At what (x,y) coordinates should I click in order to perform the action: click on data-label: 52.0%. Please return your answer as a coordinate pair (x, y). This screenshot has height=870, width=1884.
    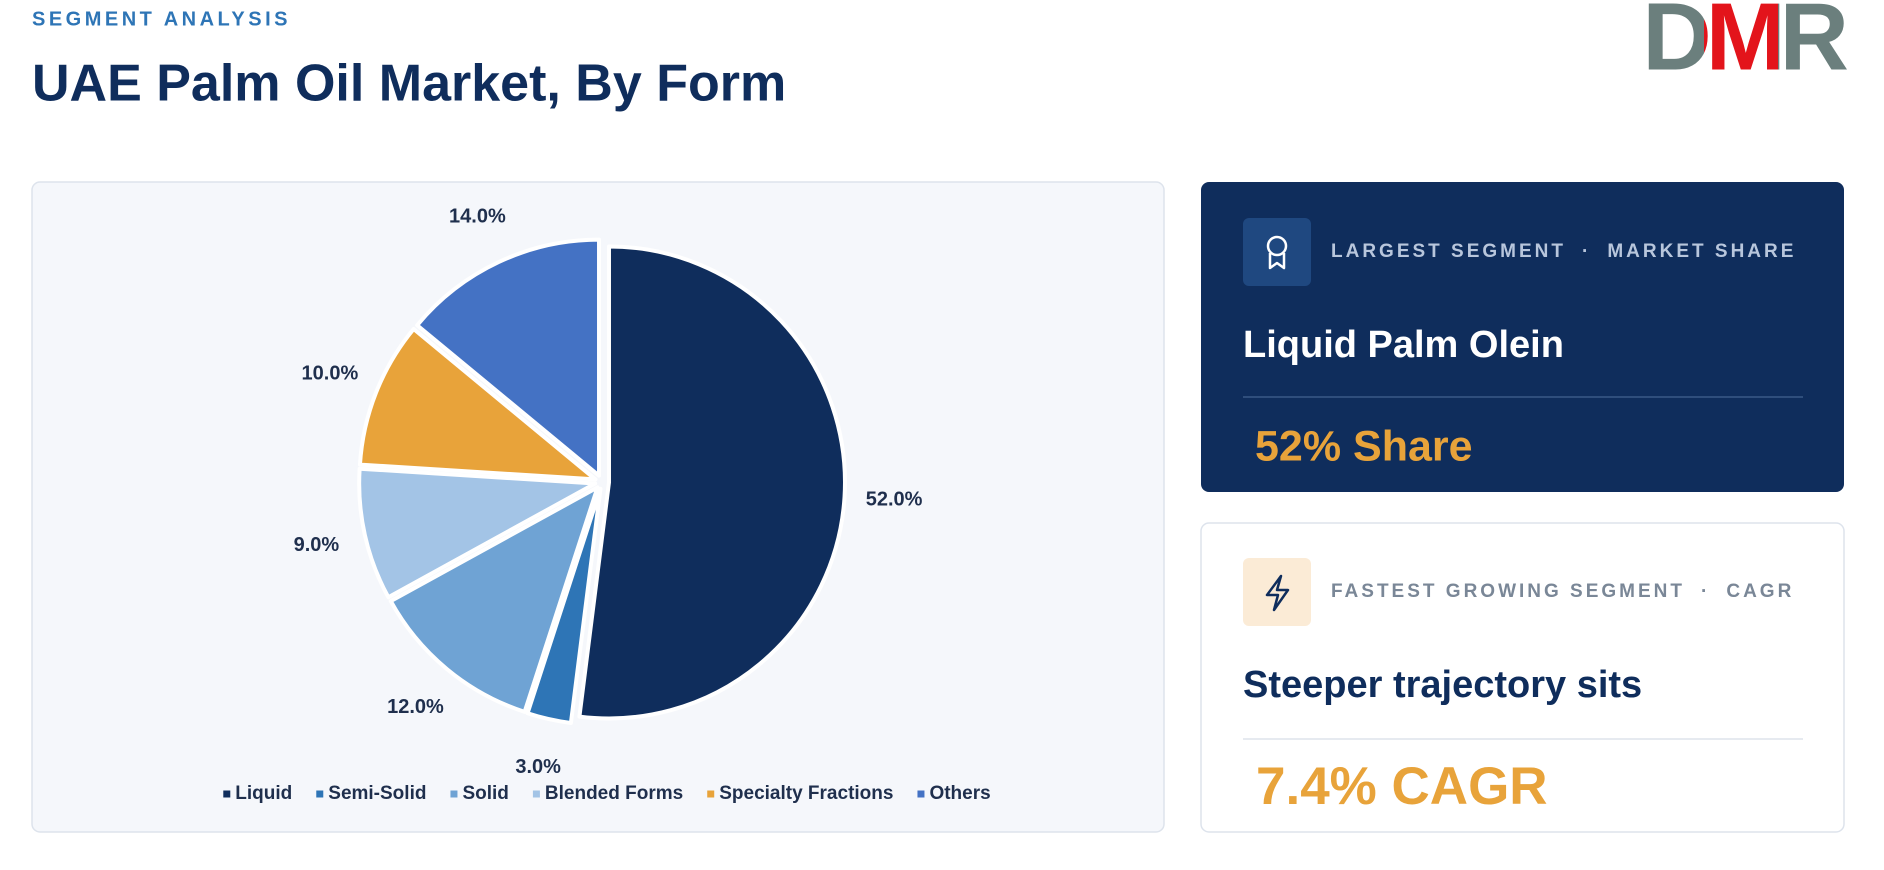
    Looking at the image, I should click on (894, 500).